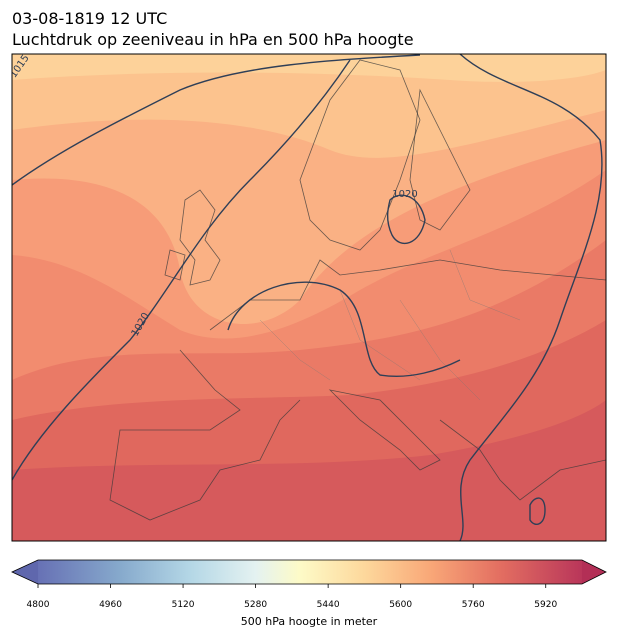 The height and width of the screenshot is (639, 618). I want to click on colorbar-tick-label: 5760, so click(473, 605).